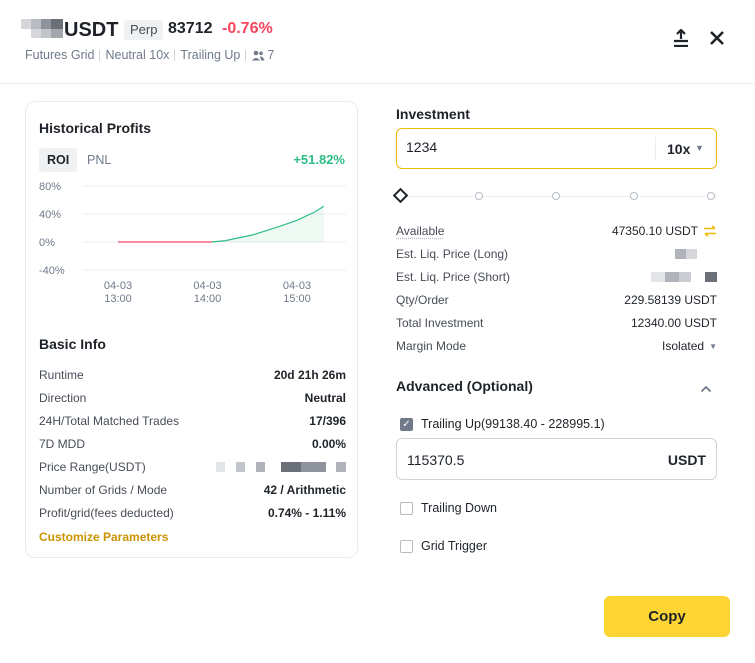 The height and width of the screenshot is (663, 755). Describe the element at coordinates (556, 323) in the screenshot. I see `detail-total-investment: Total Investment 12340.00 USDT` at that location.